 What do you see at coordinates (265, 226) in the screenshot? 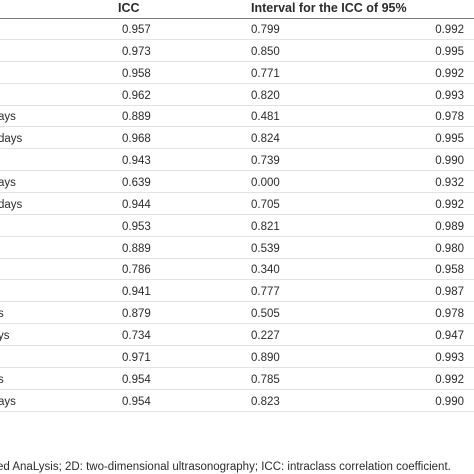
I see `ci-lower-value: 0.821` at bounding box center [265, 226].